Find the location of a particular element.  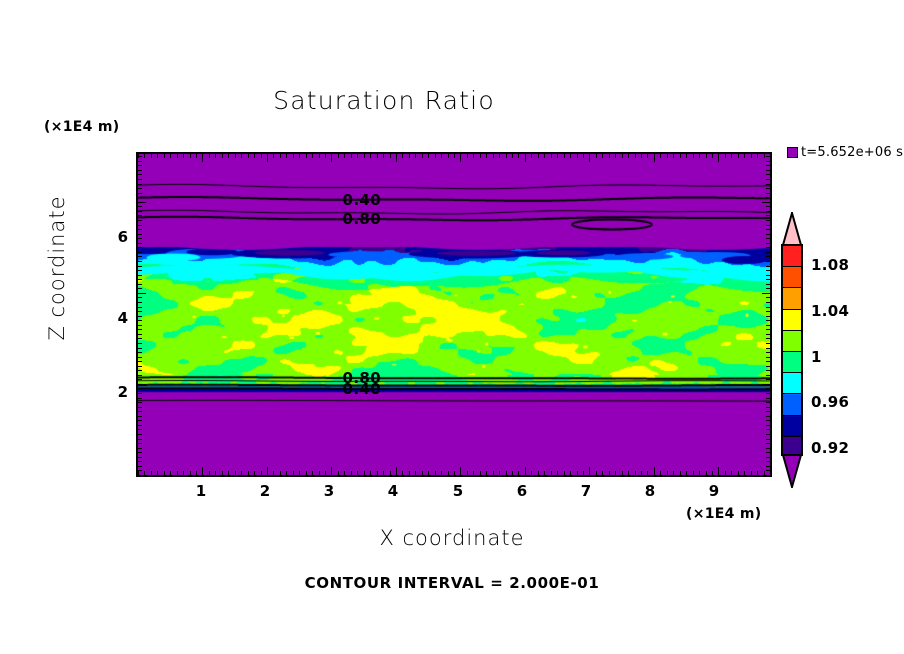

x-tick-label-2: 2 is located at coordinates (265, 491).